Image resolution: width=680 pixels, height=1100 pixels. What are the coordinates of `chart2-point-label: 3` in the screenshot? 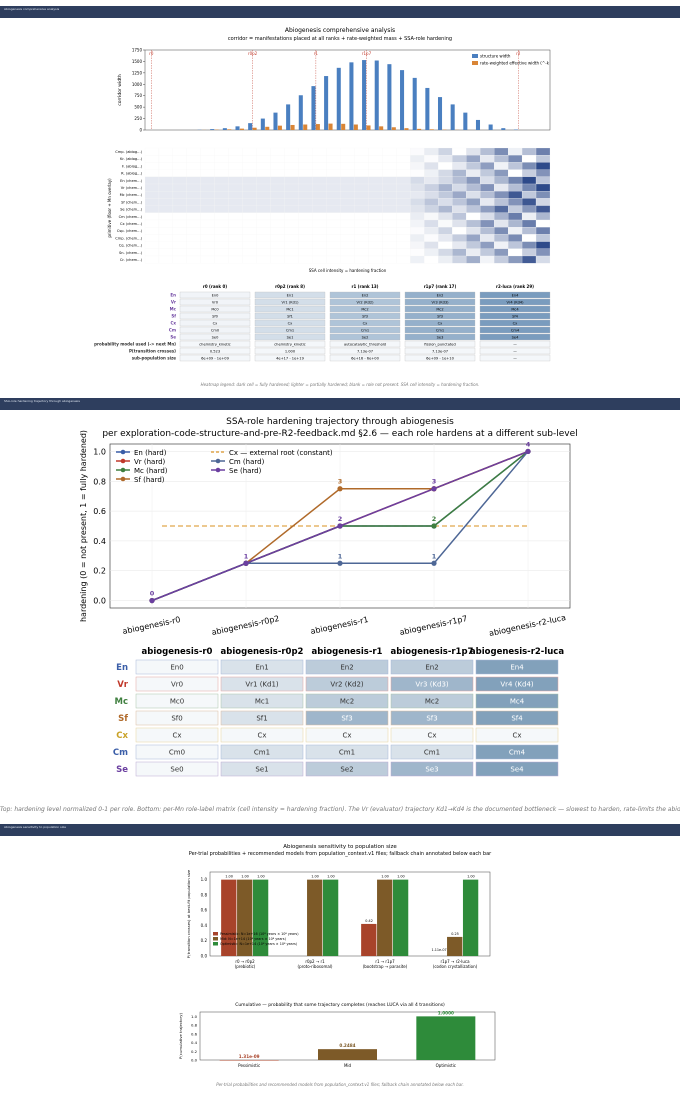 It's located at (434, 482).